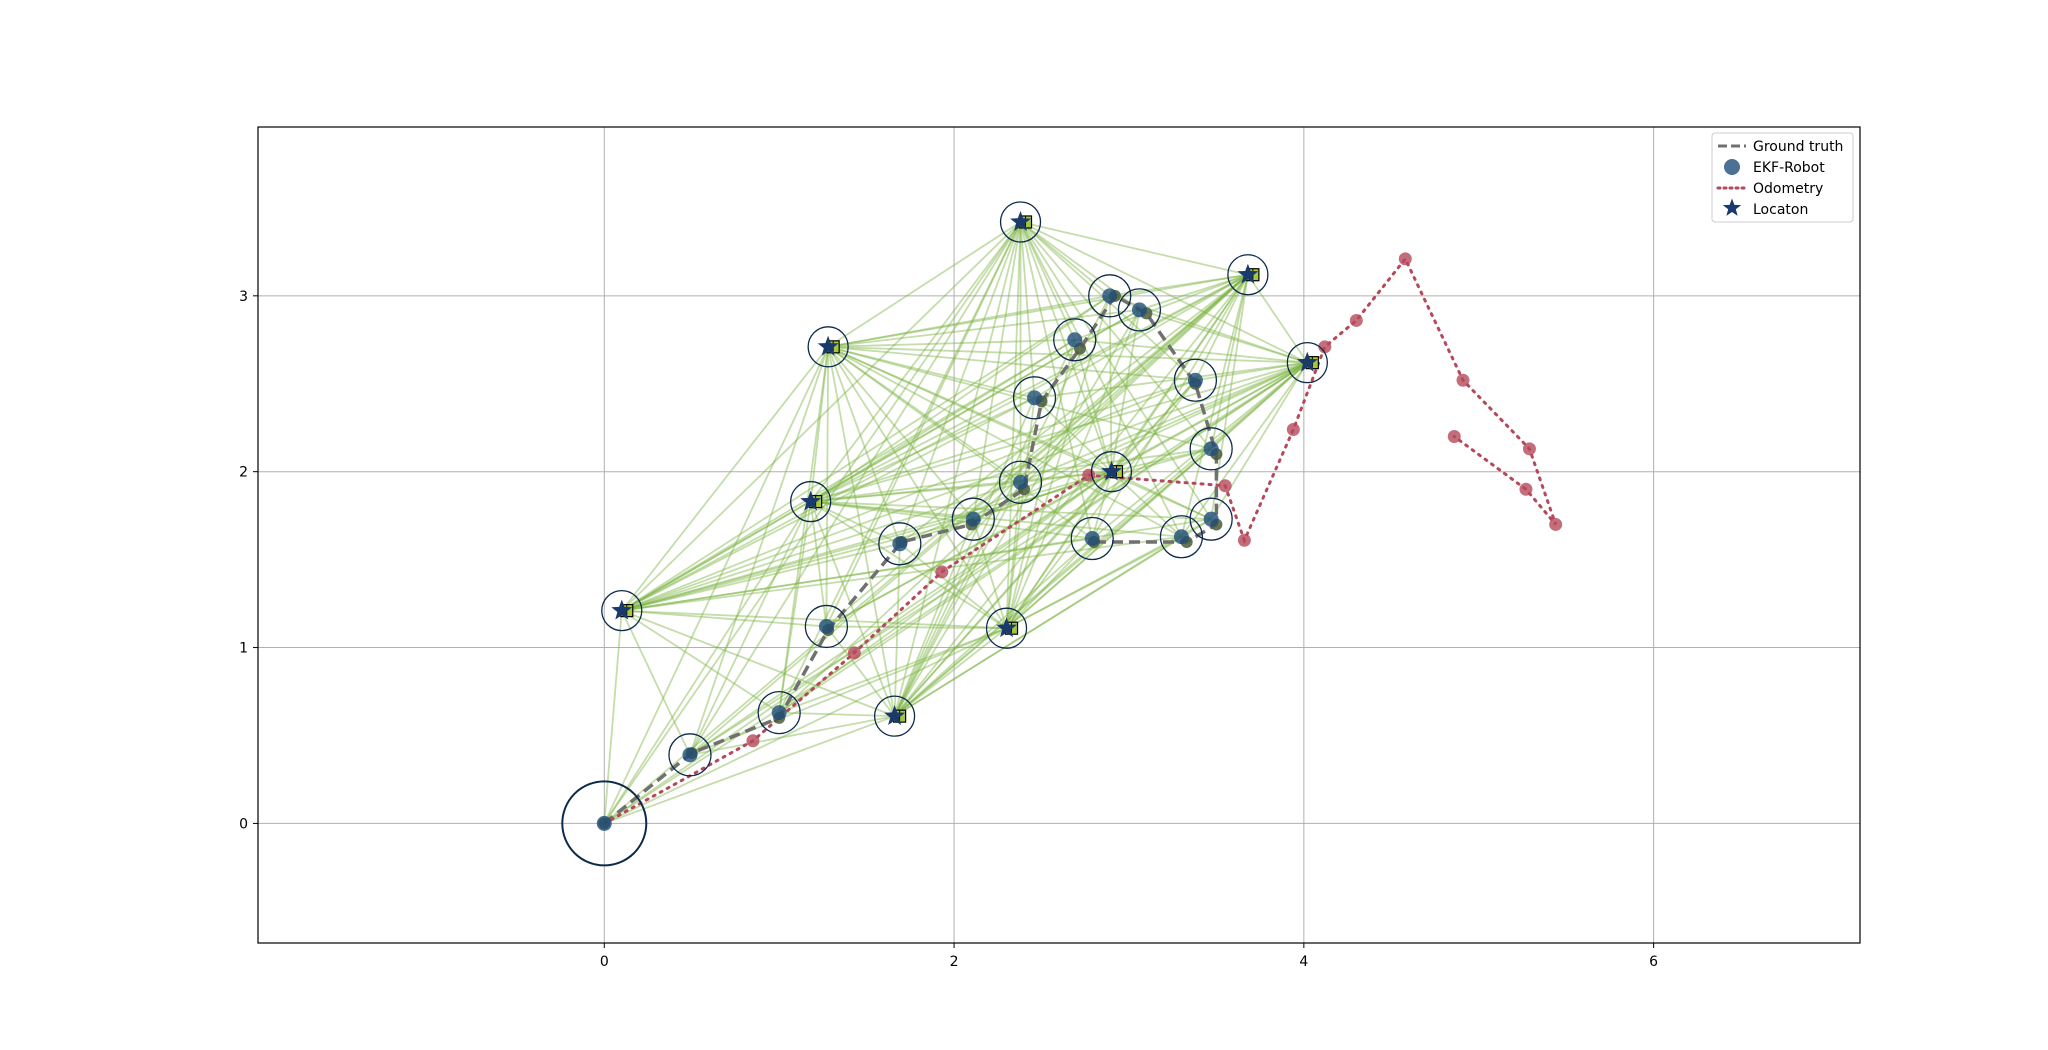 This screenshot has width=2048, height=1050. What do you see at coordinates (243, 824) in the screenshot?
I see `y-tick-label: 0` at bounding box center [243, 824].